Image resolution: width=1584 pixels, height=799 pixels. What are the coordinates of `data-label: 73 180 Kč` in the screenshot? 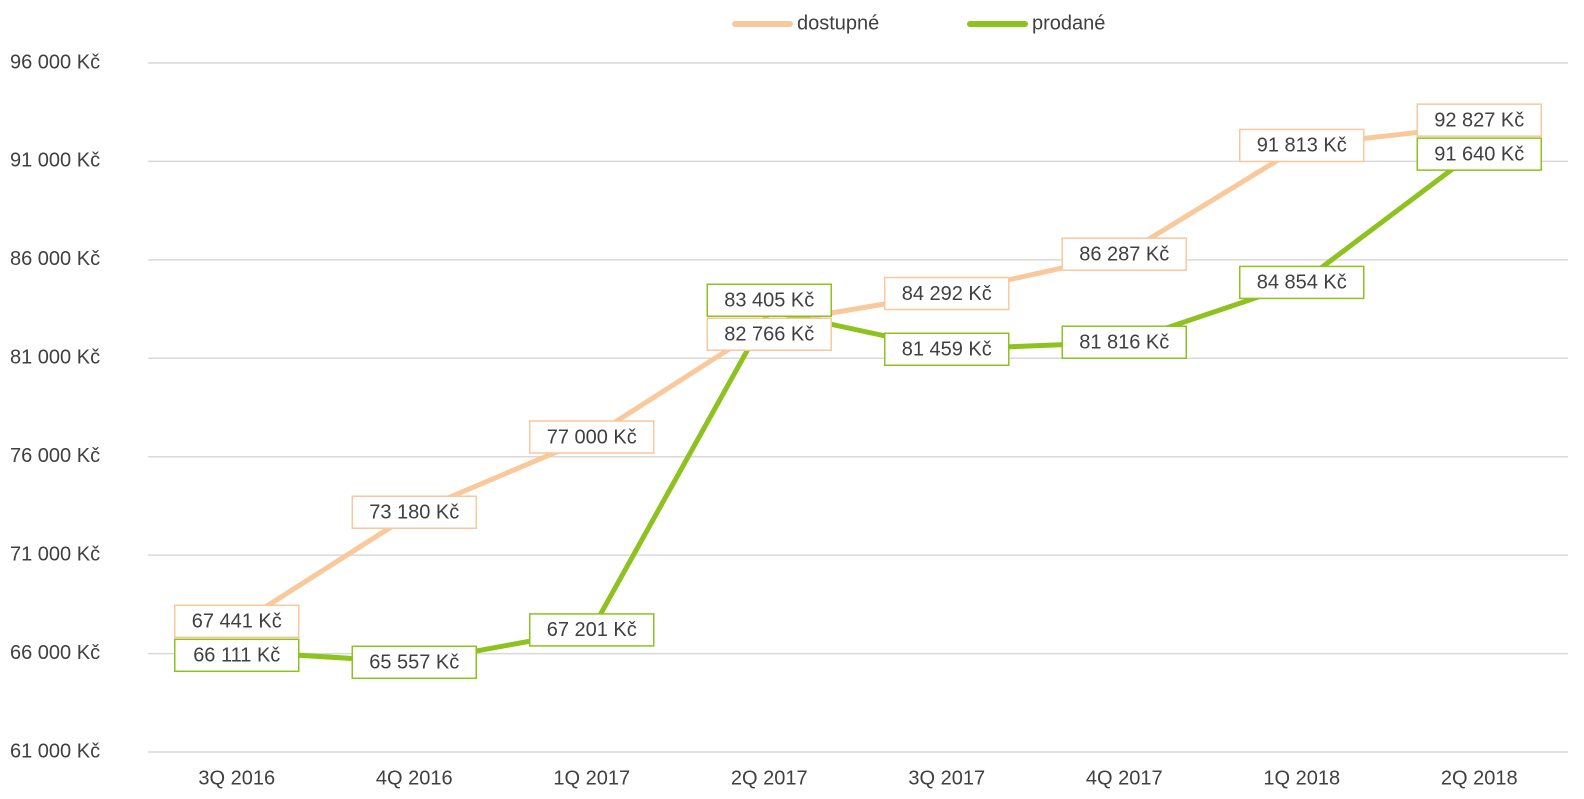 It's located at (414, 513).